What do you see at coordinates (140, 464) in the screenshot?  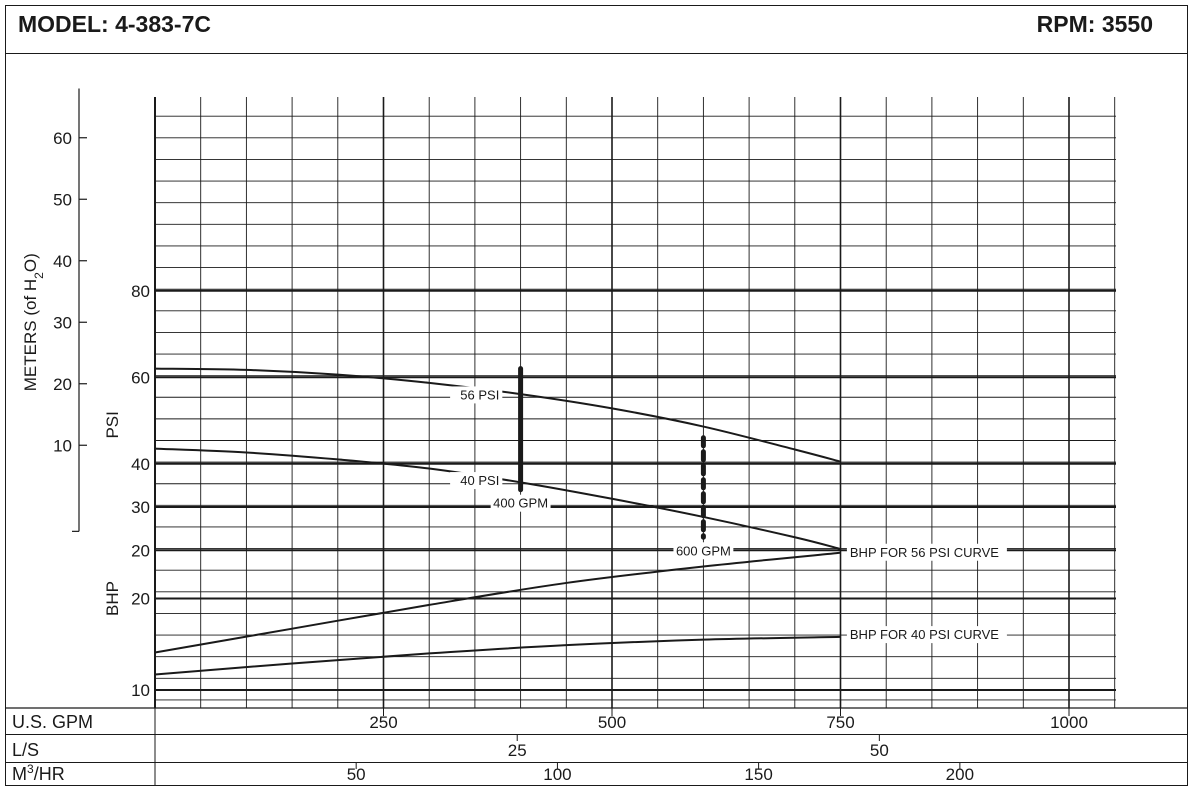 I see `psi-tick-label: 40` at bounding box center [140, 464].